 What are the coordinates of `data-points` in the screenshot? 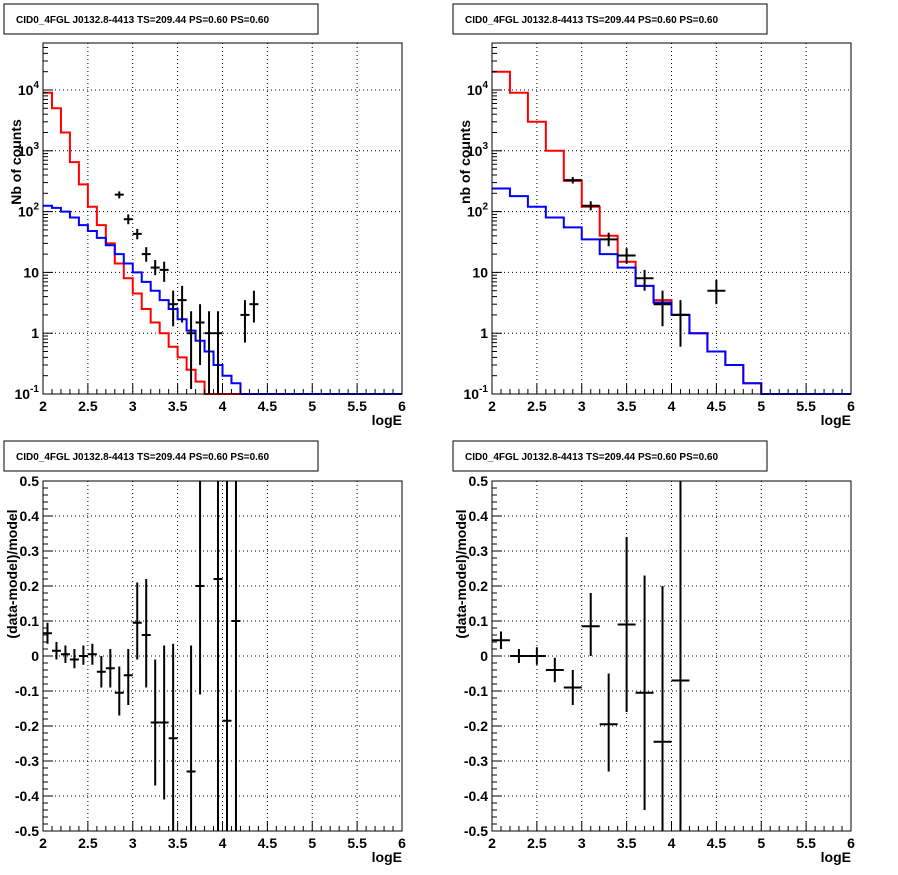 It's located at (186, 292).